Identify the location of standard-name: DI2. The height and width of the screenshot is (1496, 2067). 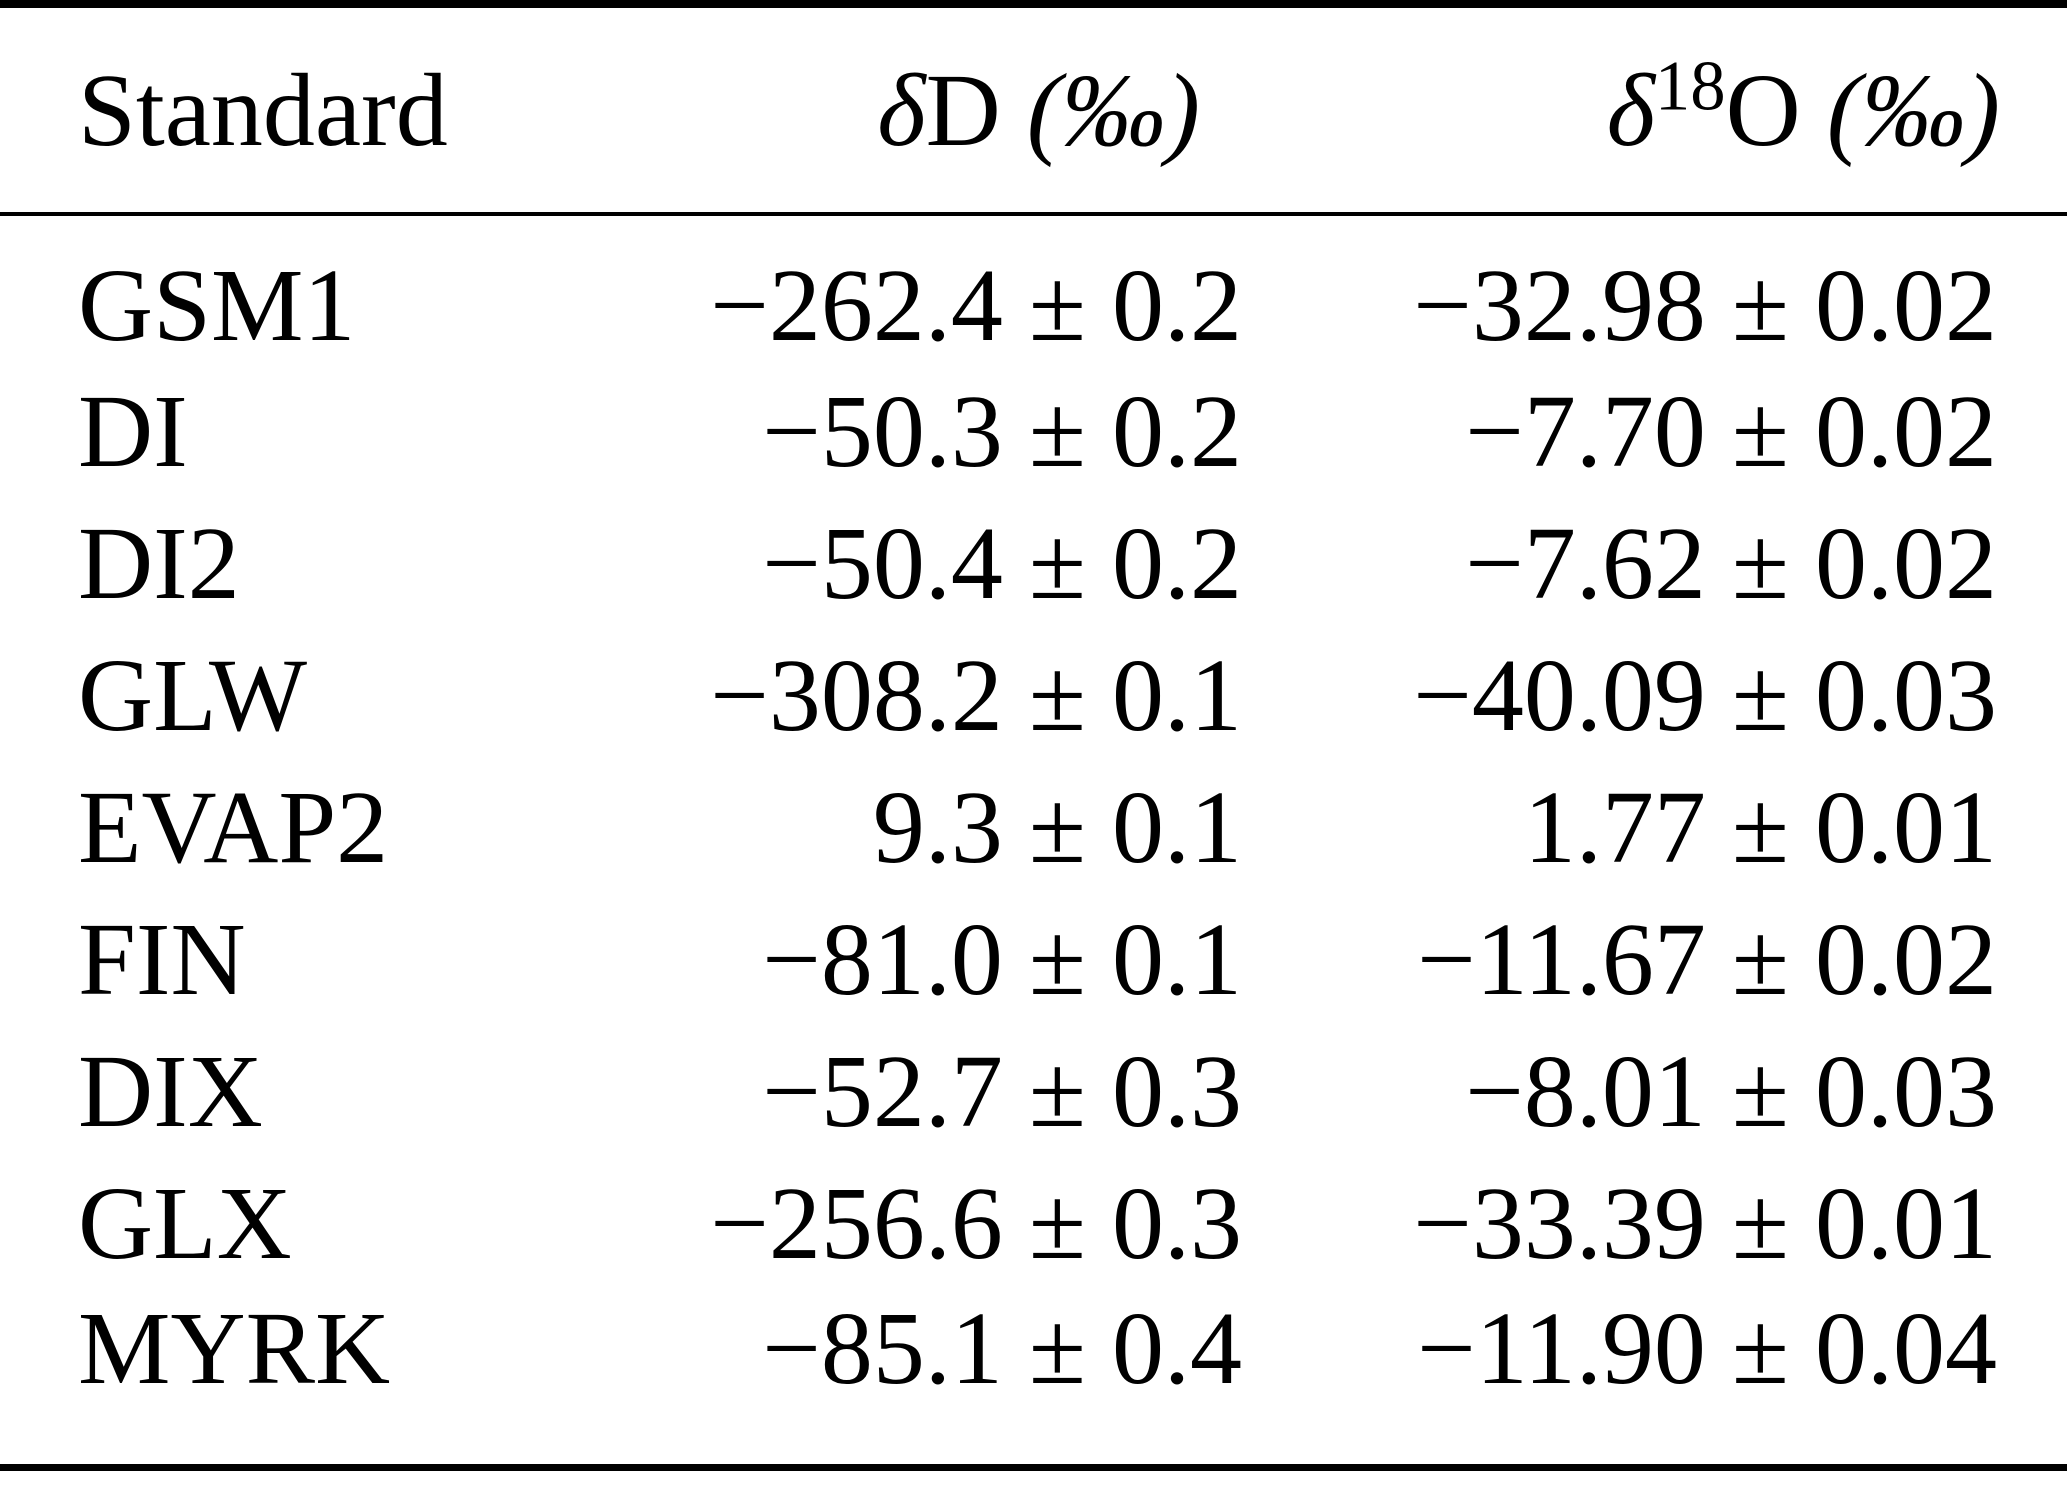
(159, 563).